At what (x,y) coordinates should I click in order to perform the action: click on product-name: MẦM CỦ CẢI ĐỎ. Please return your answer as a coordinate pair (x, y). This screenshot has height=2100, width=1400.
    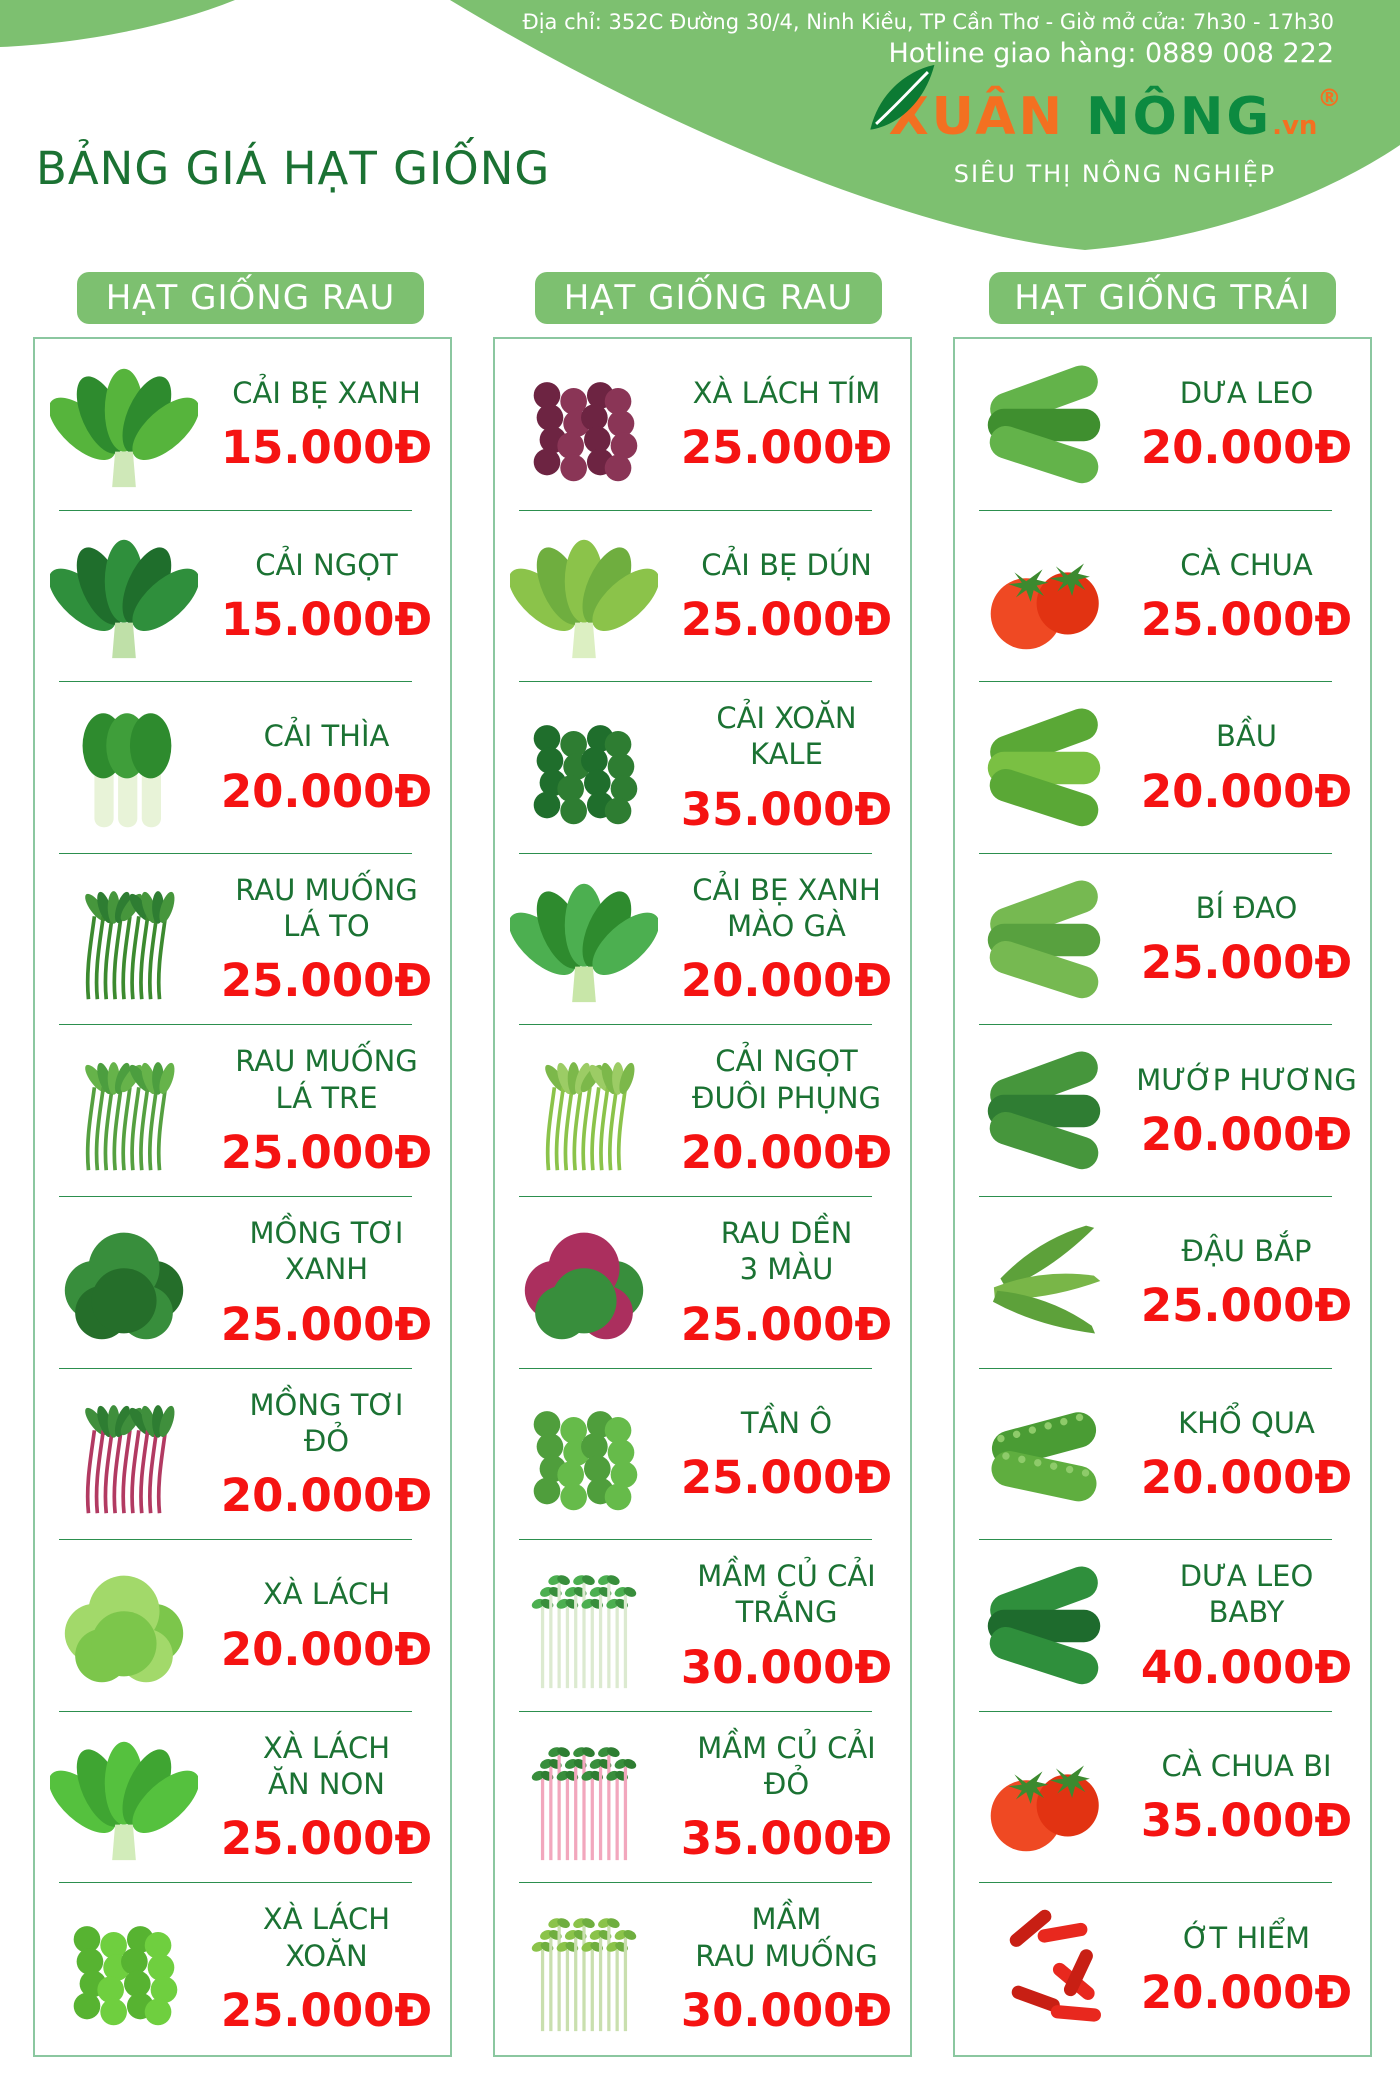
    Looking at the image, I should click on (786, 1766).